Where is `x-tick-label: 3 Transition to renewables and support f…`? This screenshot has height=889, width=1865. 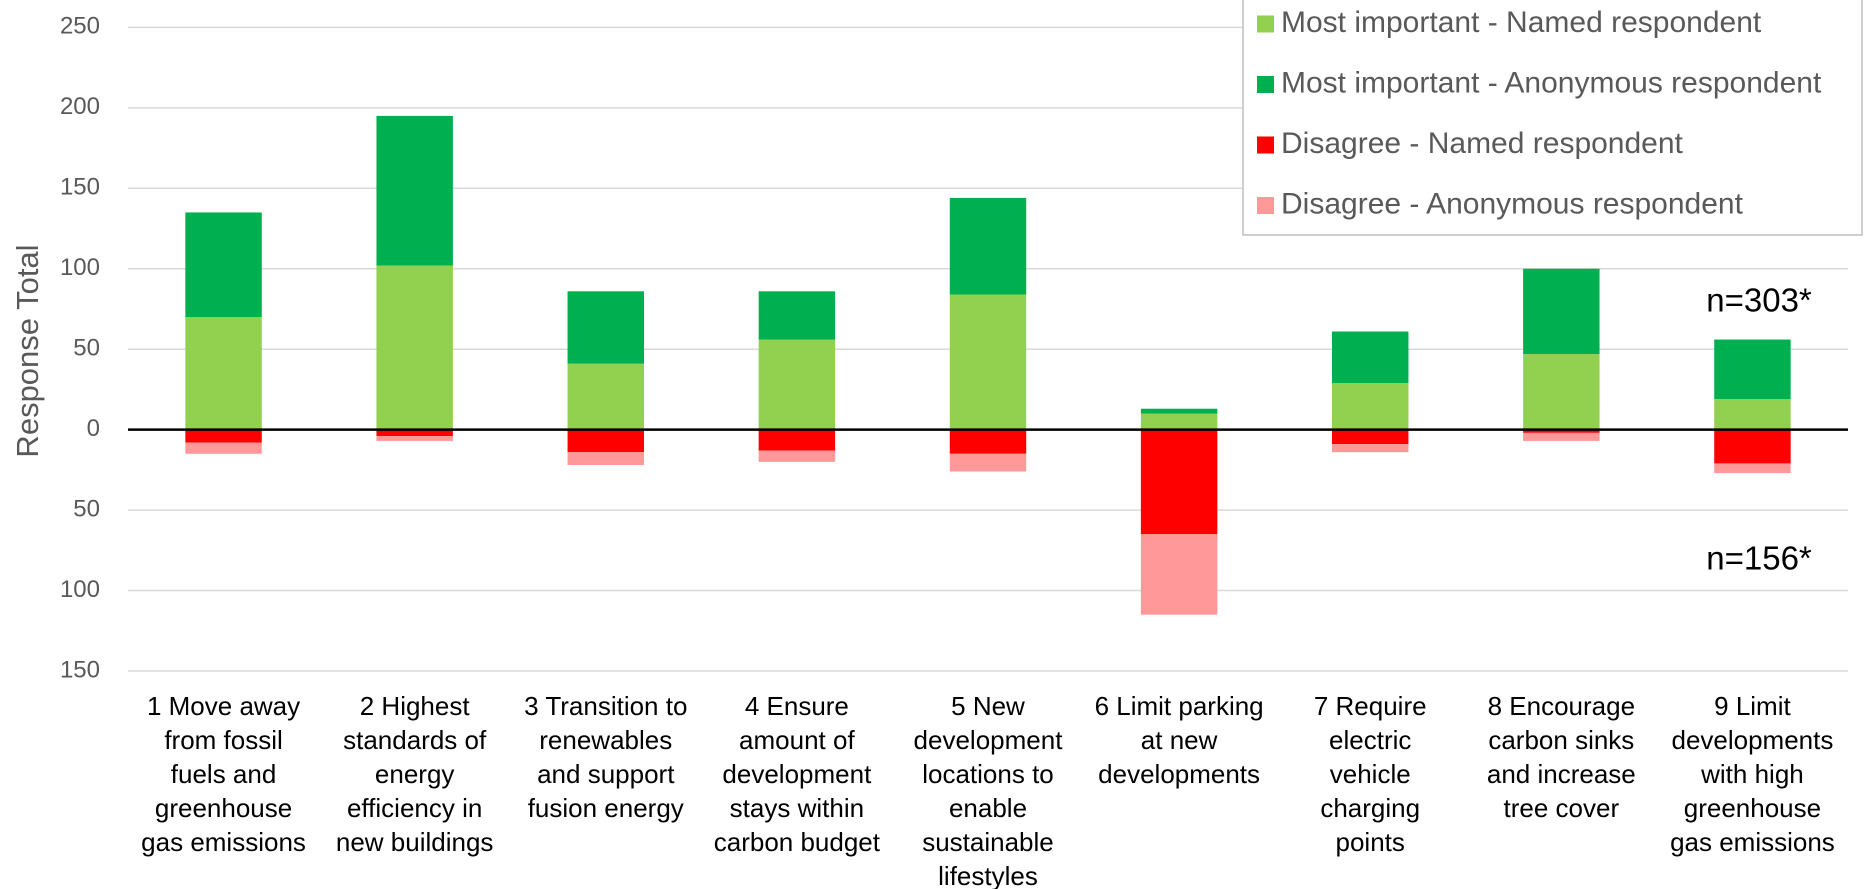
x-tick-label: 3 Transition to renewables and support f… is located at coordinates (606, 757).